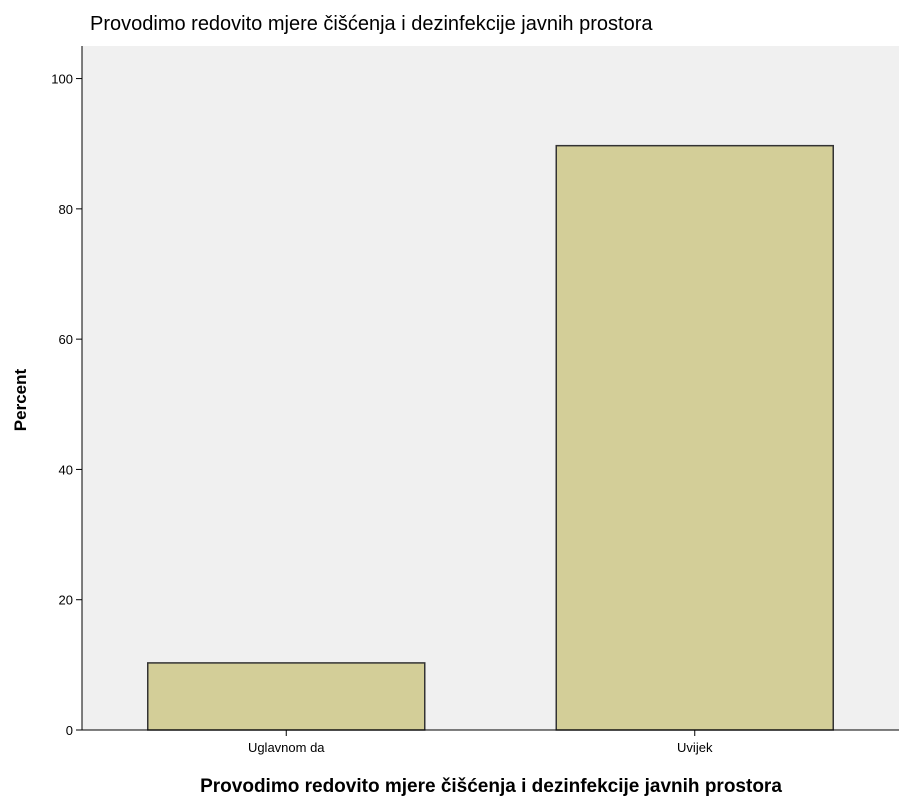  What do you see at coordinates (66, 339) in the screenshot?
I see `y-tick-label: 60` at bounding box center [66, 339].